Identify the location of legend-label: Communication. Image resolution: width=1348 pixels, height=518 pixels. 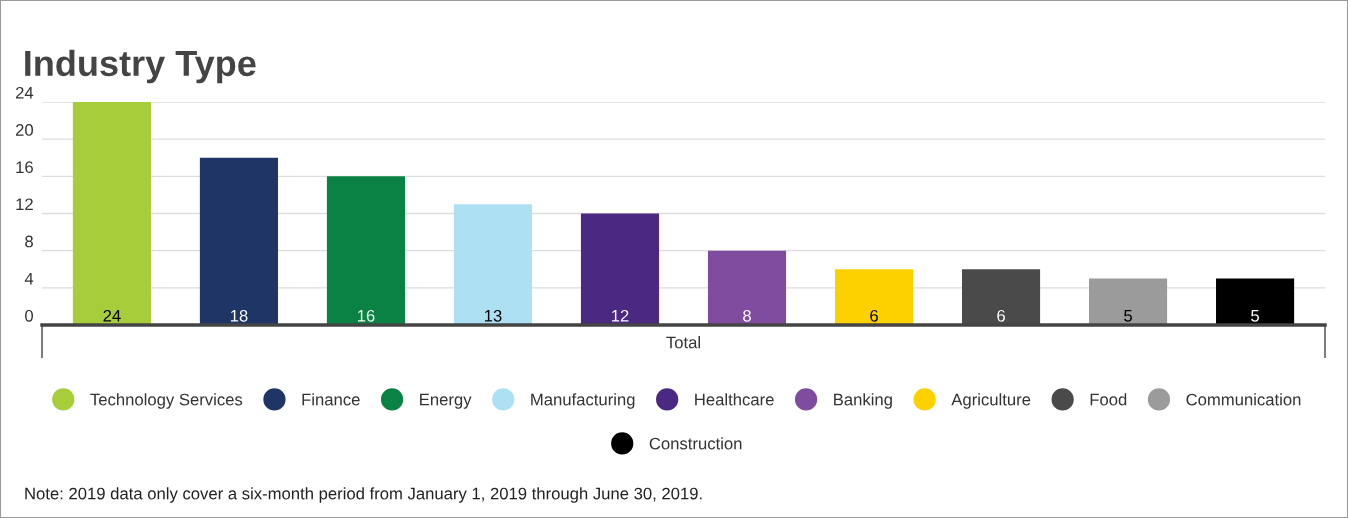
(1243, 399).